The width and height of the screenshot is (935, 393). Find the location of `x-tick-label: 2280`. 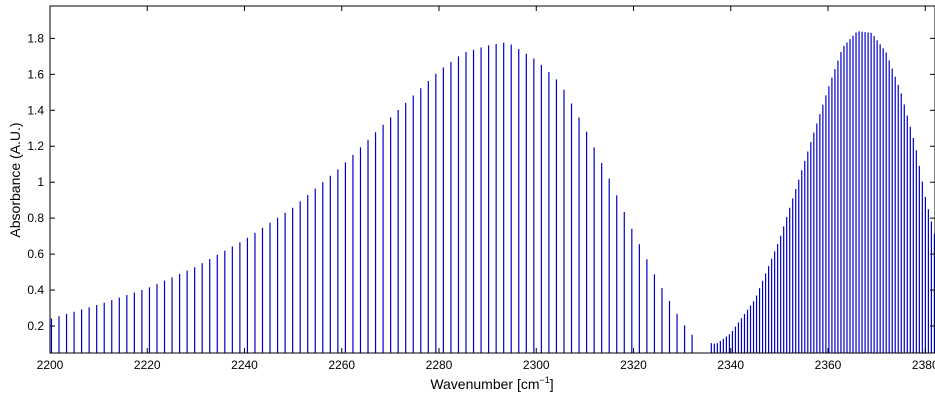

x-tick-label: 2280 is located at coordinates (439, 365).